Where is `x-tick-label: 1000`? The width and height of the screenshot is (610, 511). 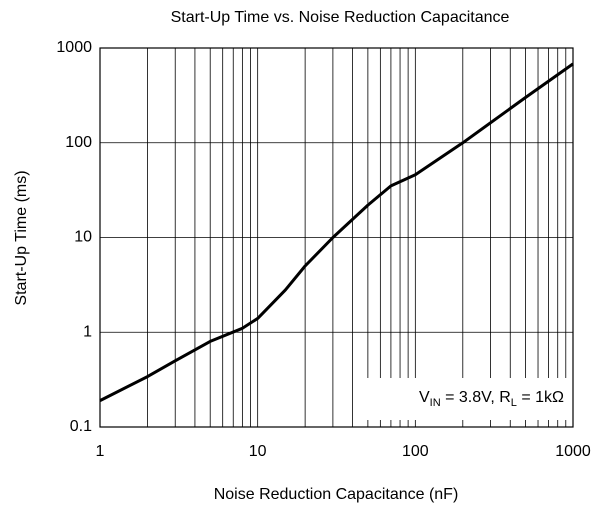
x-tick-label: 1000 is located at coordinates (573, 451).